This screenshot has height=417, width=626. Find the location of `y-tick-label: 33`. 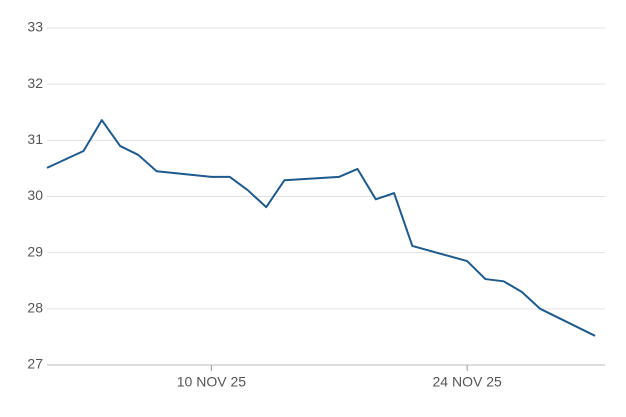

y-tick-label: 33 is located at coordinates (35, 27).